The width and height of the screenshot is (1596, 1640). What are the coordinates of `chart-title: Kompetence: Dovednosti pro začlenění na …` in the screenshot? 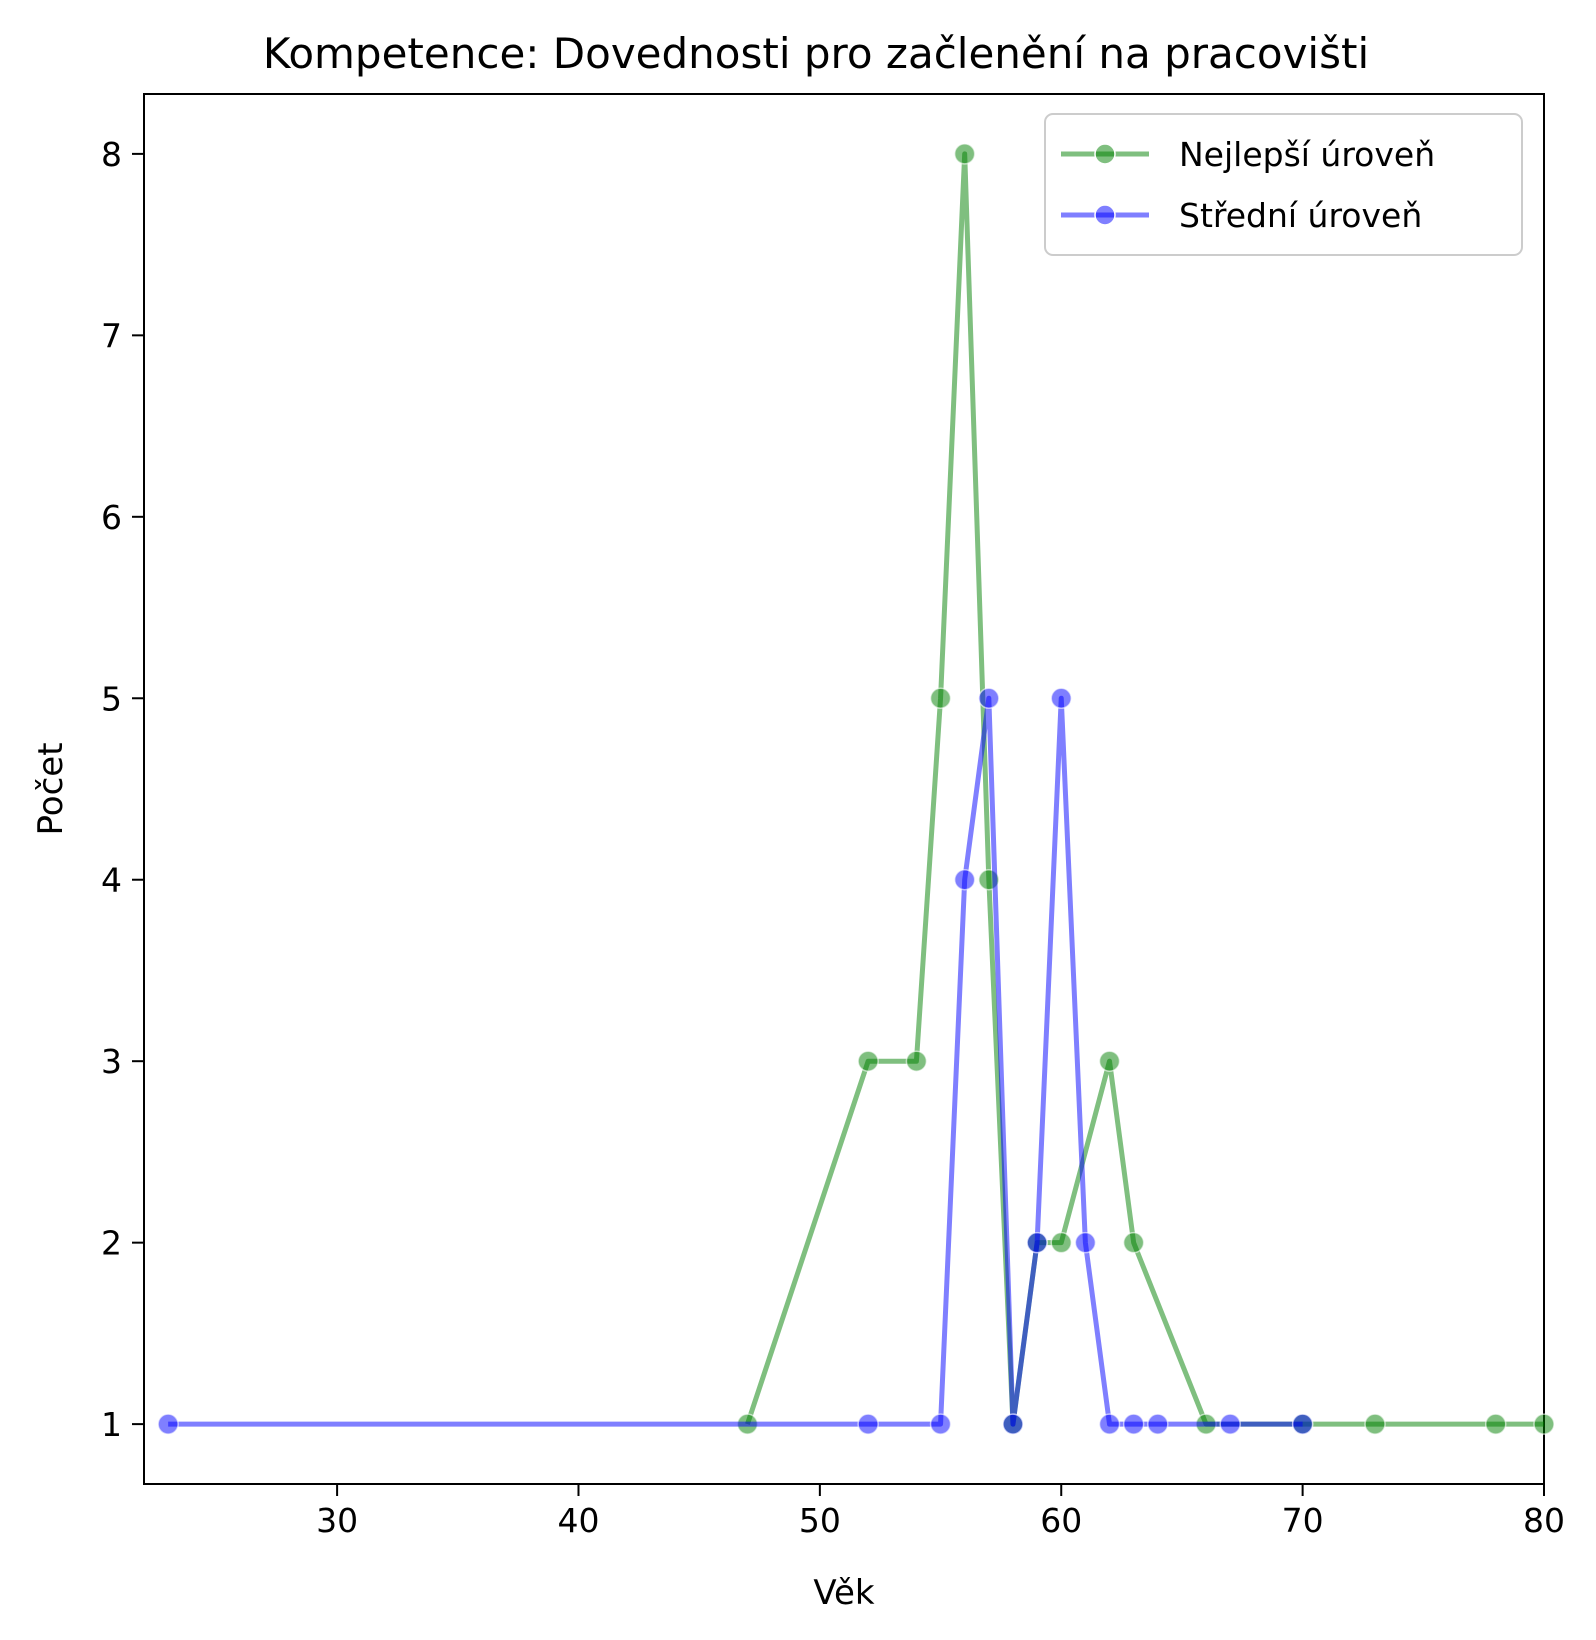 It's located at (816, 53).